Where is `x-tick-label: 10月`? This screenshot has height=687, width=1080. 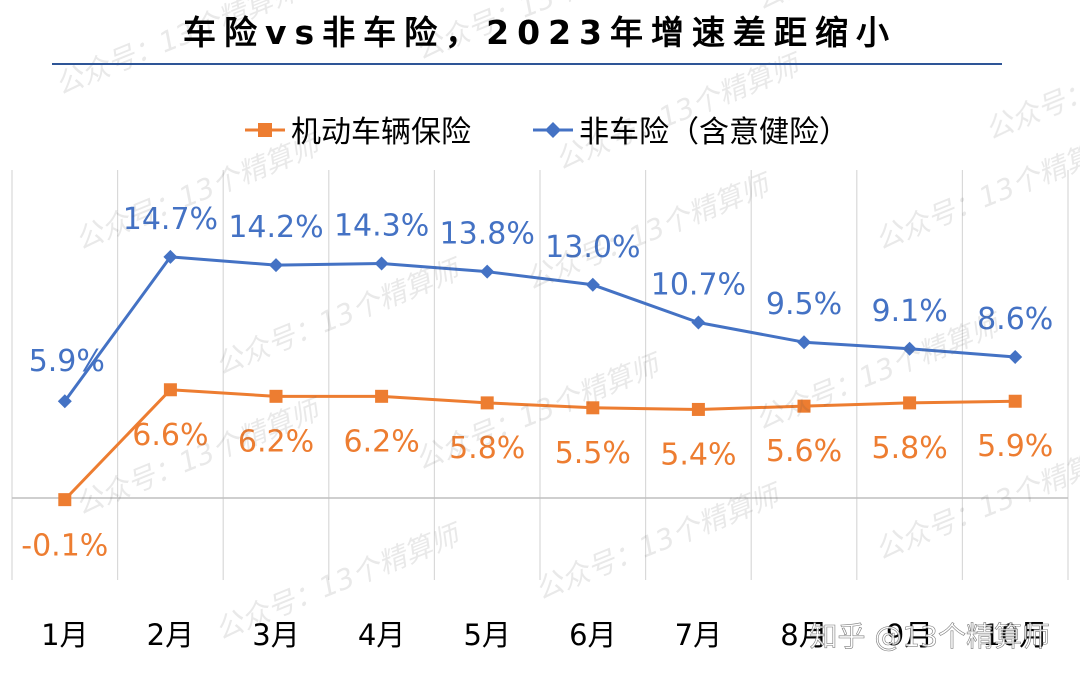
x-tick-label: 10月 is located at coordinates (1015, 635).